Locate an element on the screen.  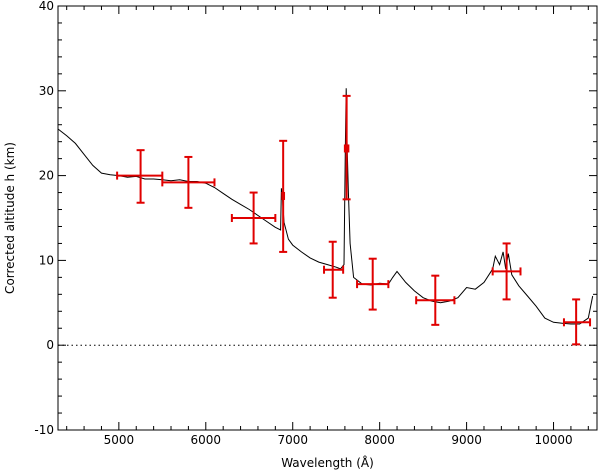
x-axis-title: Wavelength (Å) is located at coordinates (327, 462).